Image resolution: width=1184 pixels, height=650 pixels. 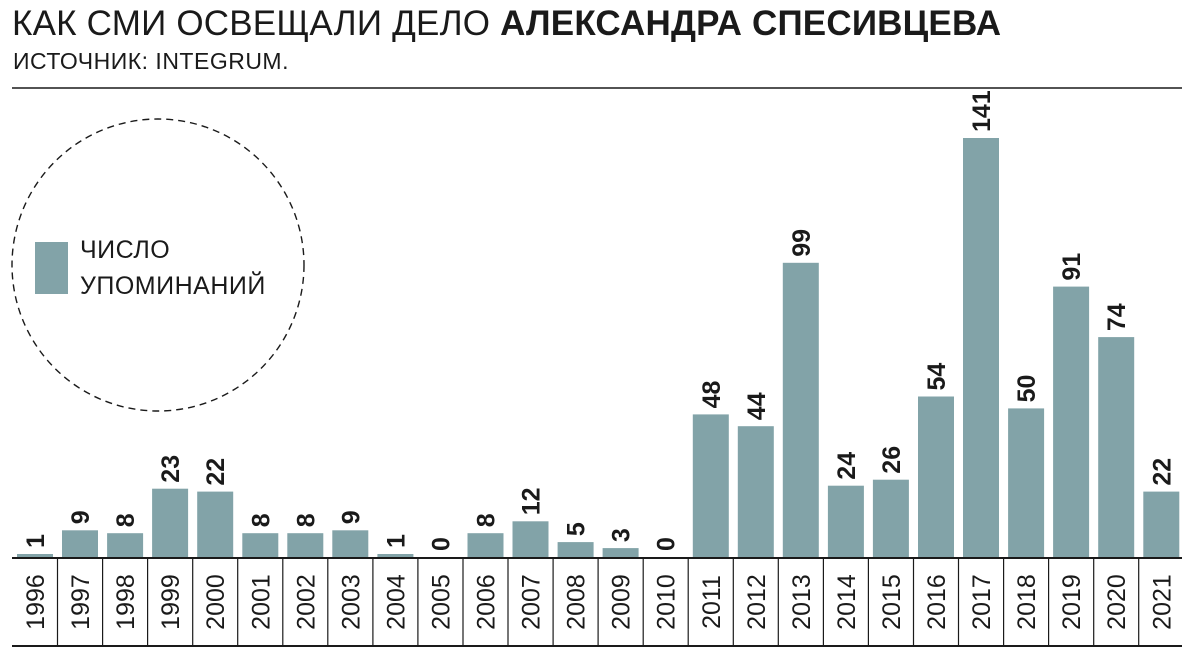 I want to click on bar-2016, so click(x=936, y=476).